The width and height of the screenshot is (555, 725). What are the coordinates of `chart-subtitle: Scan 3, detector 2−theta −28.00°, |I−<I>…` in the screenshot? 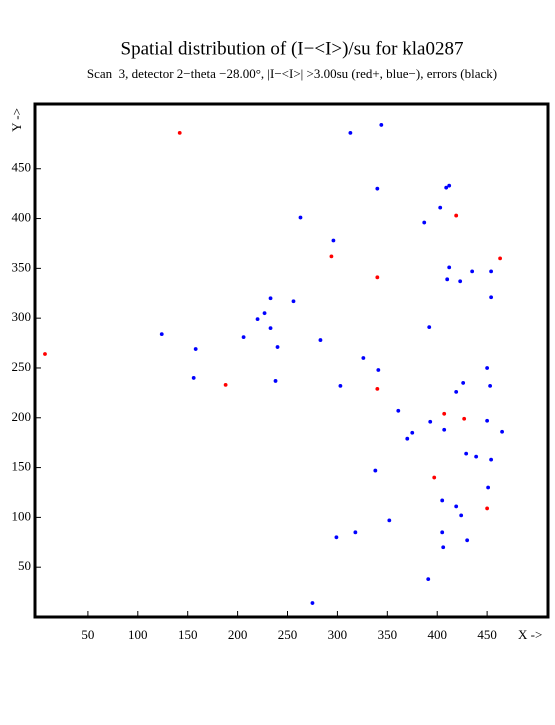 It's located at (292, 73).